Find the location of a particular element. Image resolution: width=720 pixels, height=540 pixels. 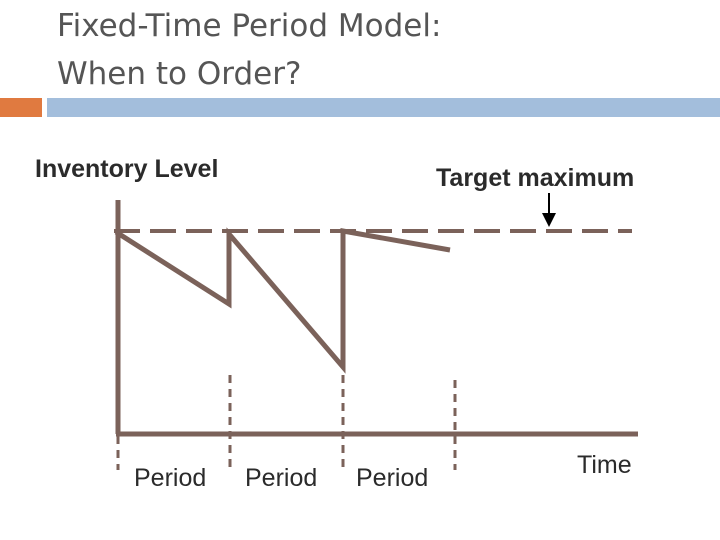

slide-title: Fixed-Time Period Model: When to Order? is located at coordinates (249, 50).